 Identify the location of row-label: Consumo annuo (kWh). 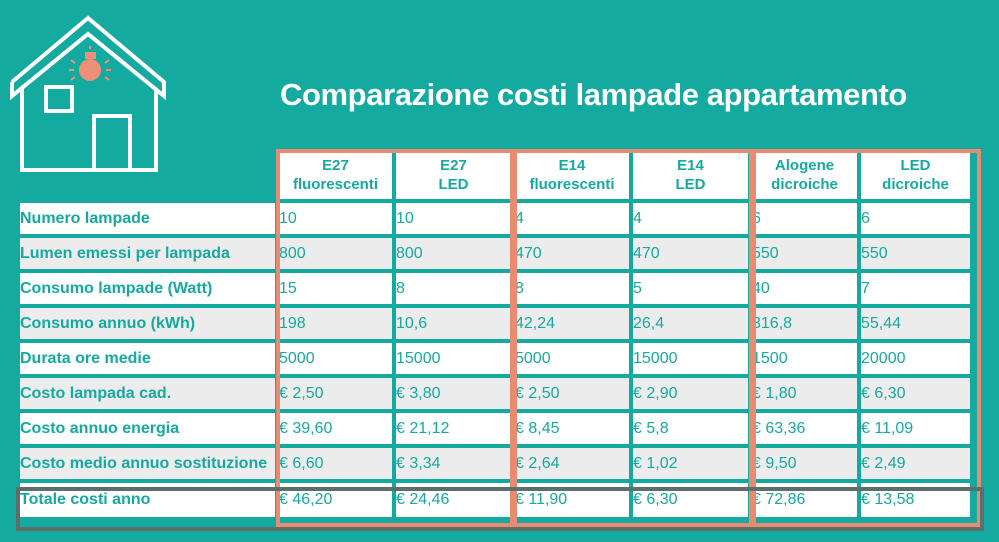
(147, 323).